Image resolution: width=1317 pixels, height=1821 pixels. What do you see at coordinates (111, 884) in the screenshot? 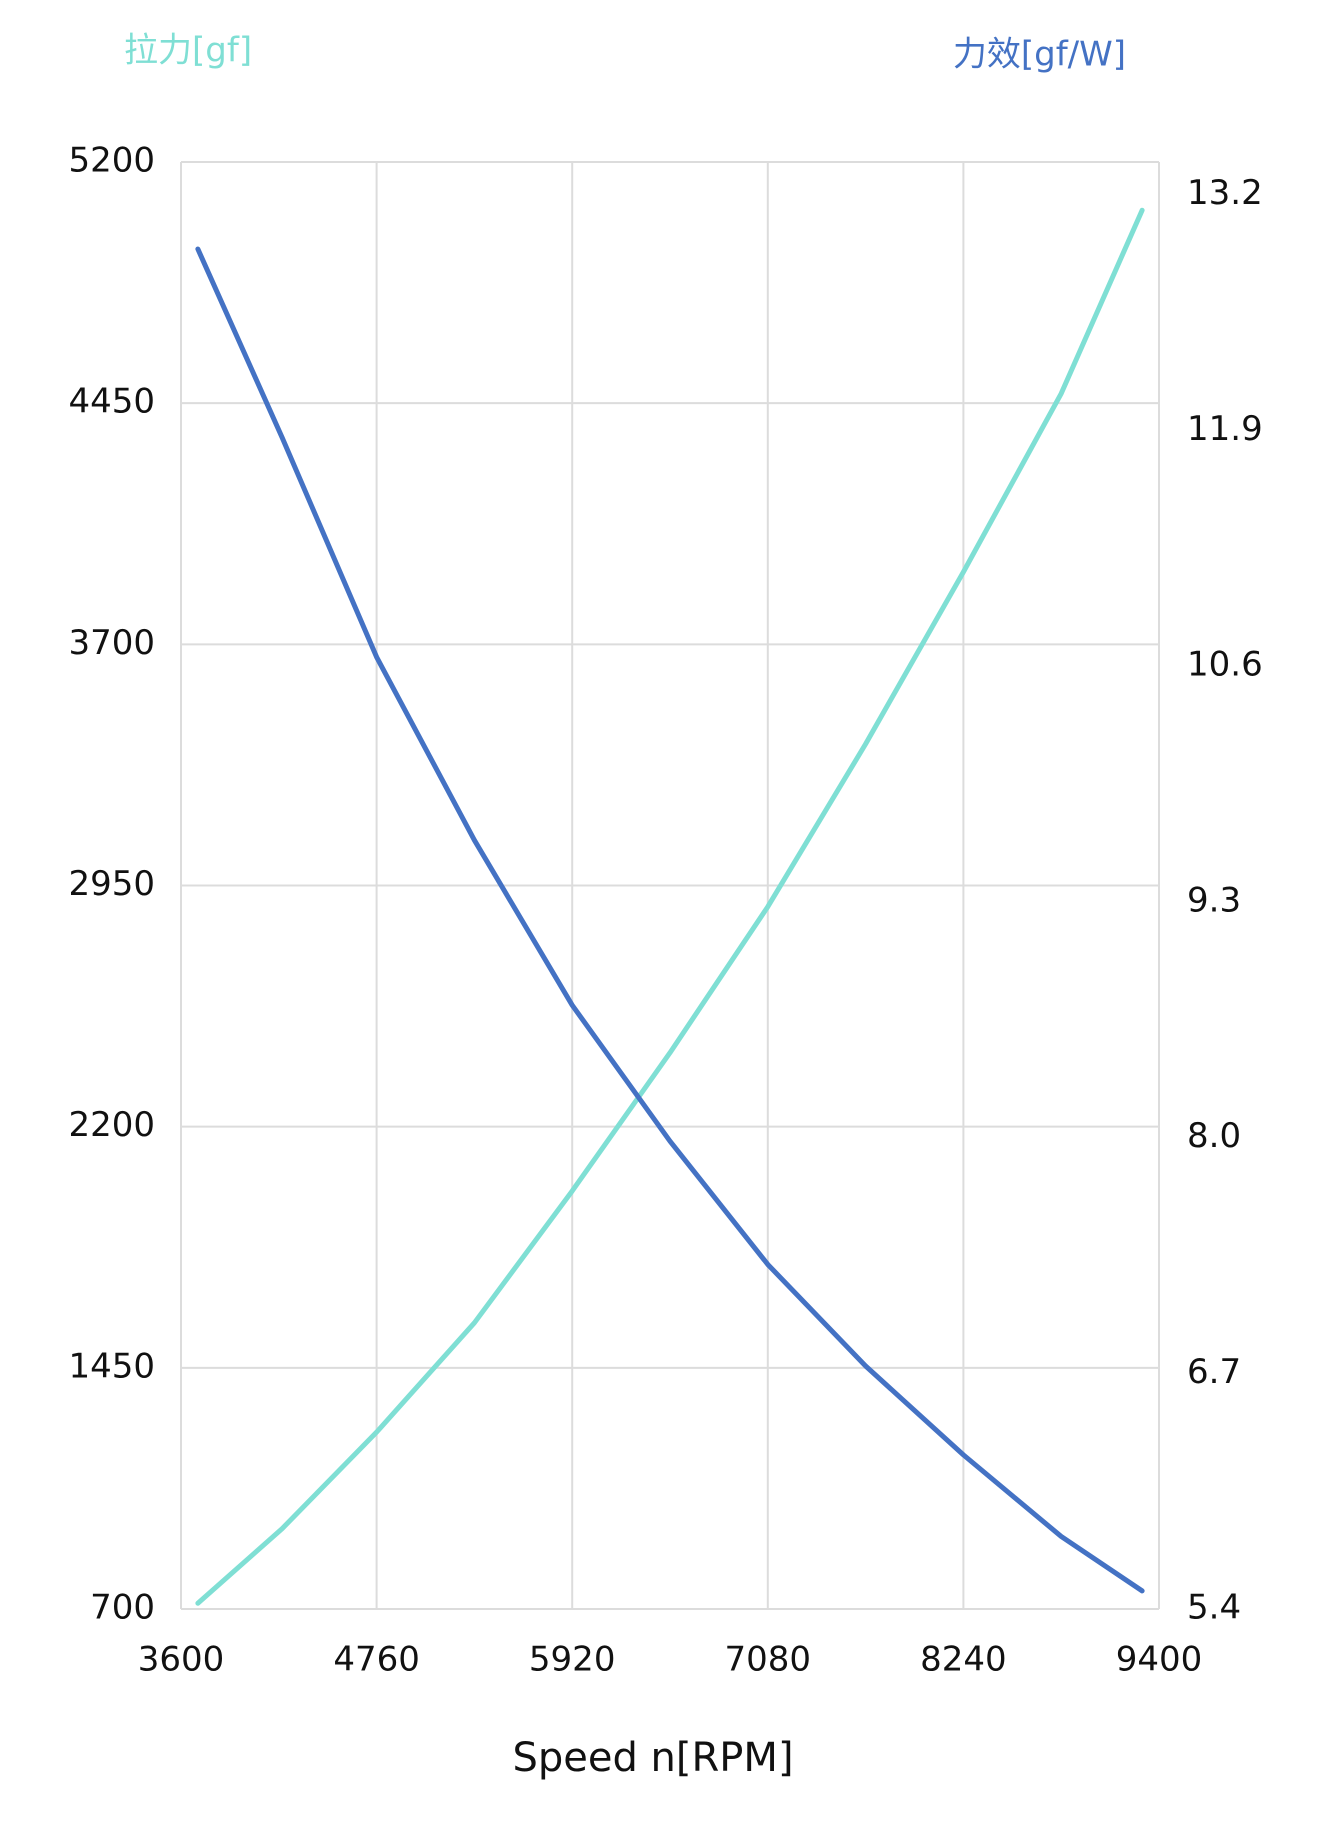
I see `y-tick-label: 2950` at bounding box center [111, 884].